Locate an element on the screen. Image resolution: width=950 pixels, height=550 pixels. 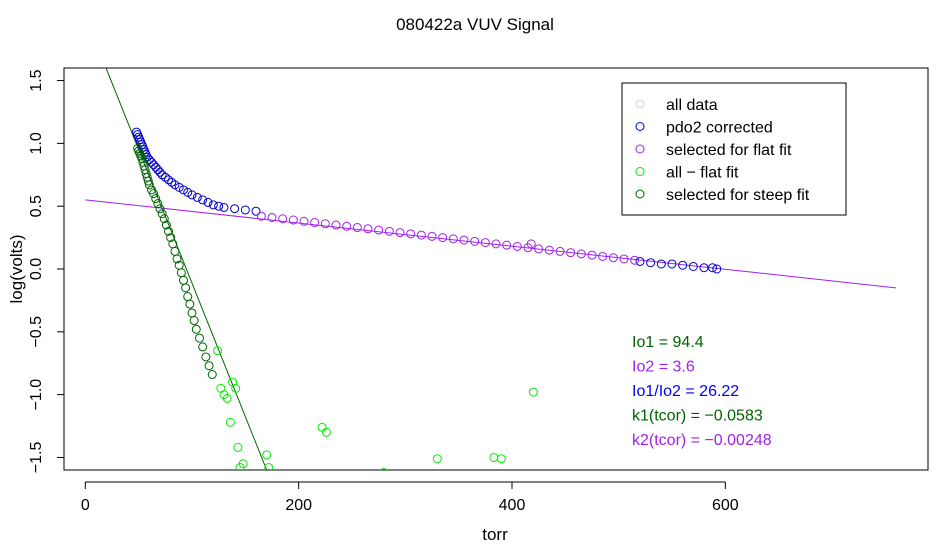
steep-fit-line is located at coordinates (186, 269).